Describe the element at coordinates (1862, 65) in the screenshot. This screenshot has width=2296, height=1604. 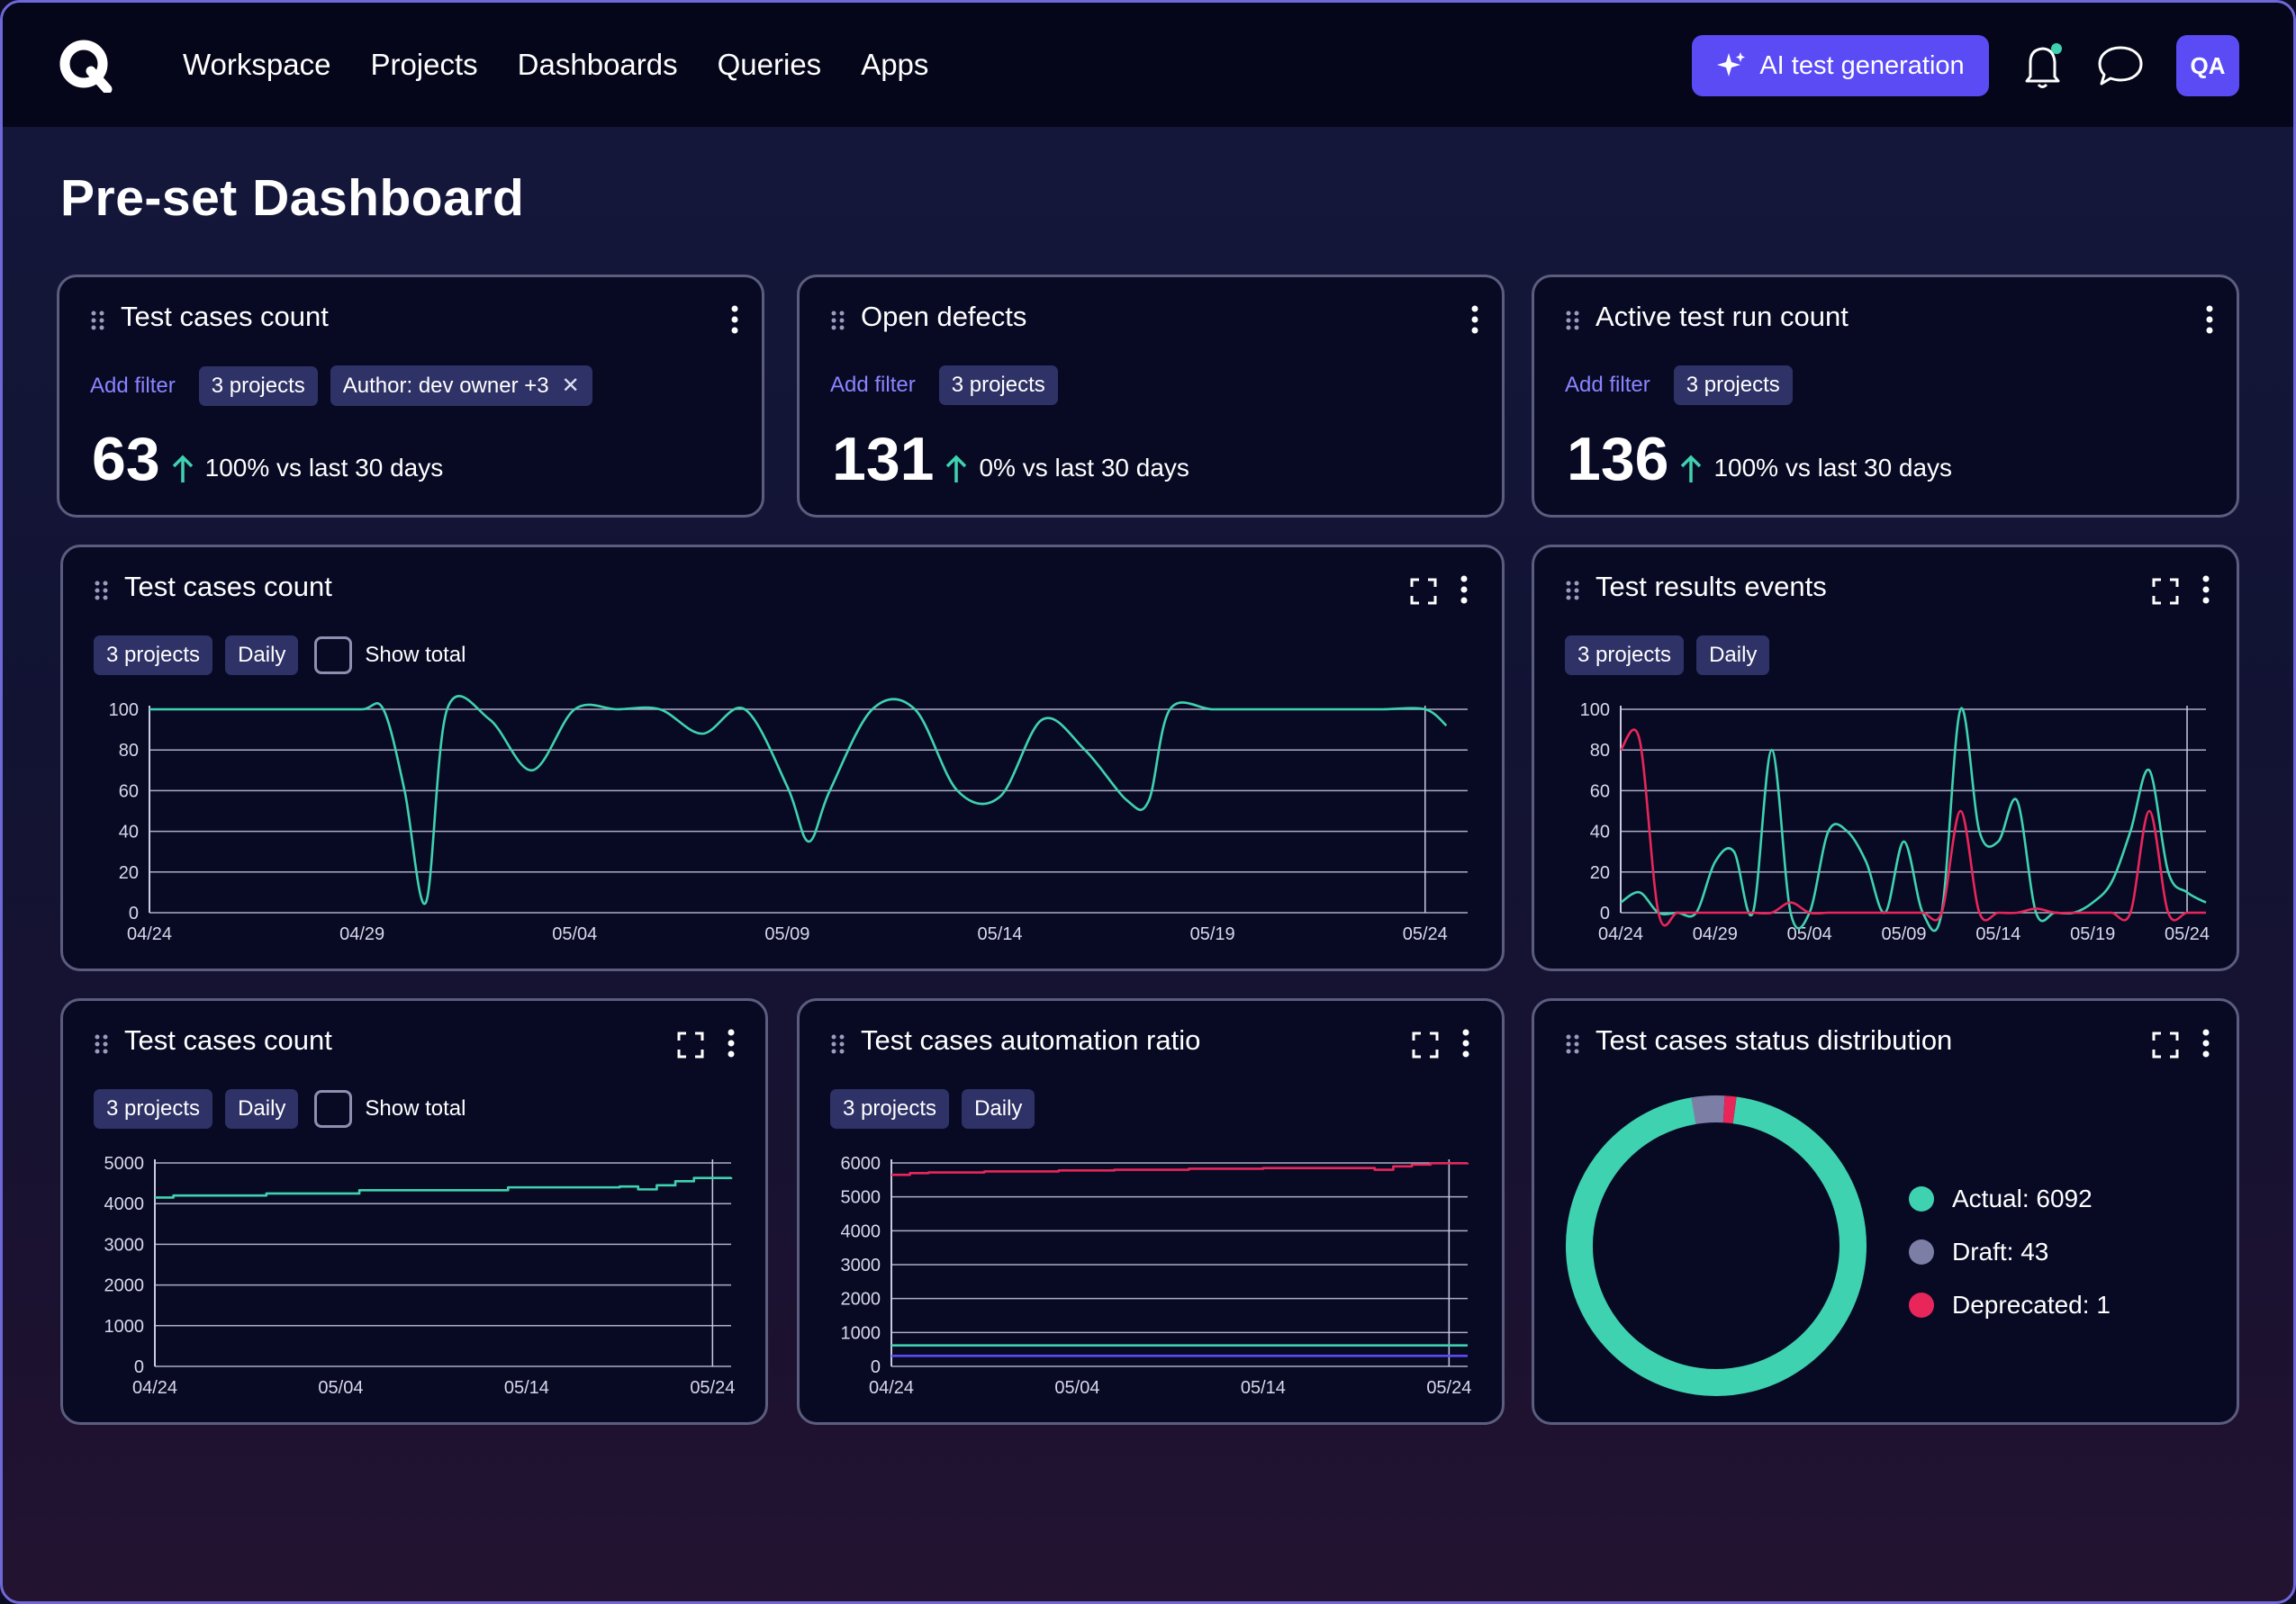
I see `ai-button-label: AI test generation` at that location.